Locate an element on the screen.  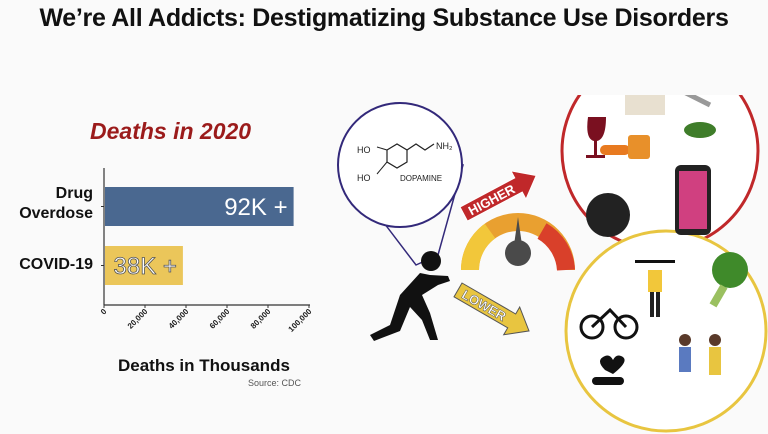
gauge-icon is located at coordinates (518, 242).